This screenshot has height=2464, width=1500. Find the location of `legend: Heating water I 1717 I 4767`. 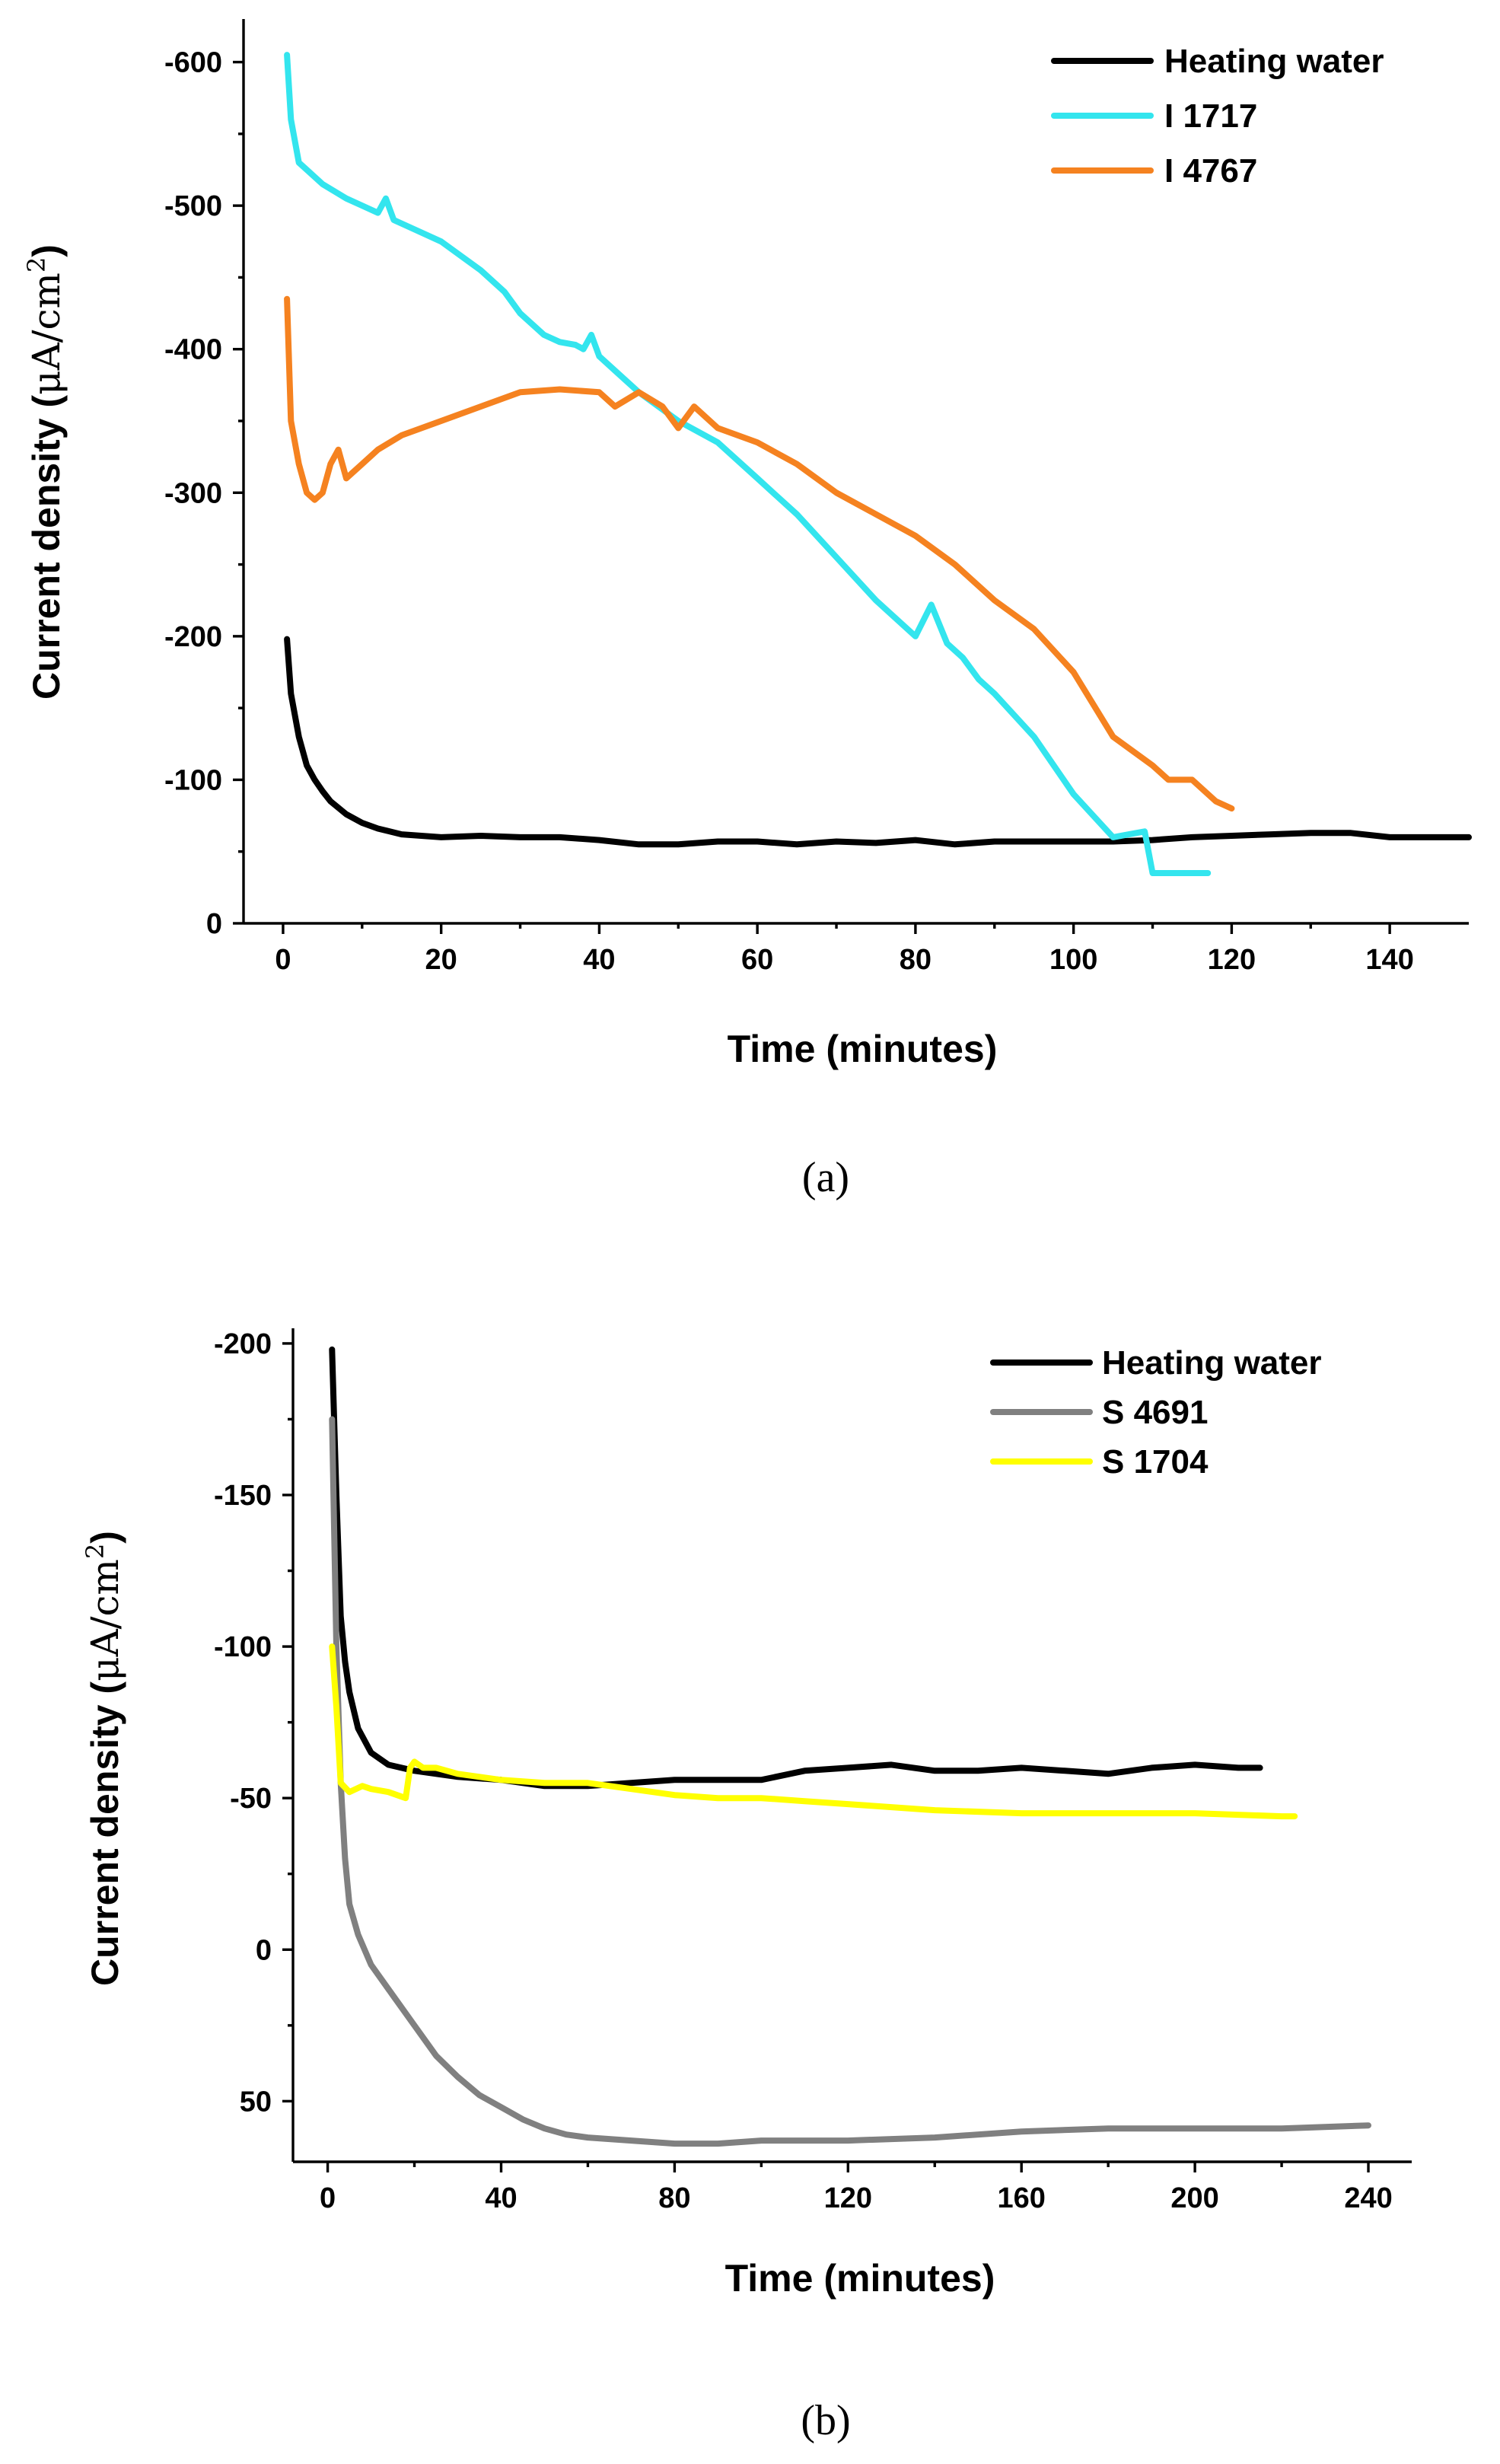

legend: Heating water I 1717 I 4767 is located at coordinates (1217, 117).